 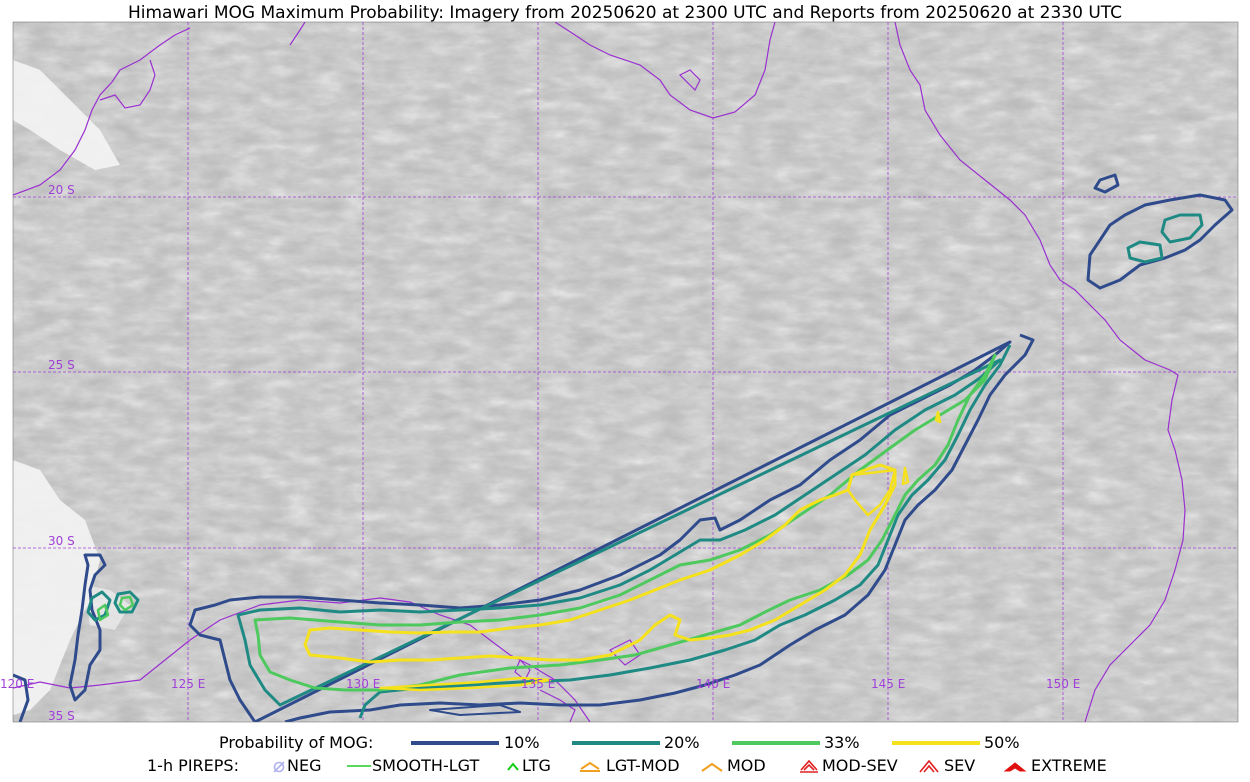 I want to click on double-hat-underline-icon, so click(x=809, y=766).